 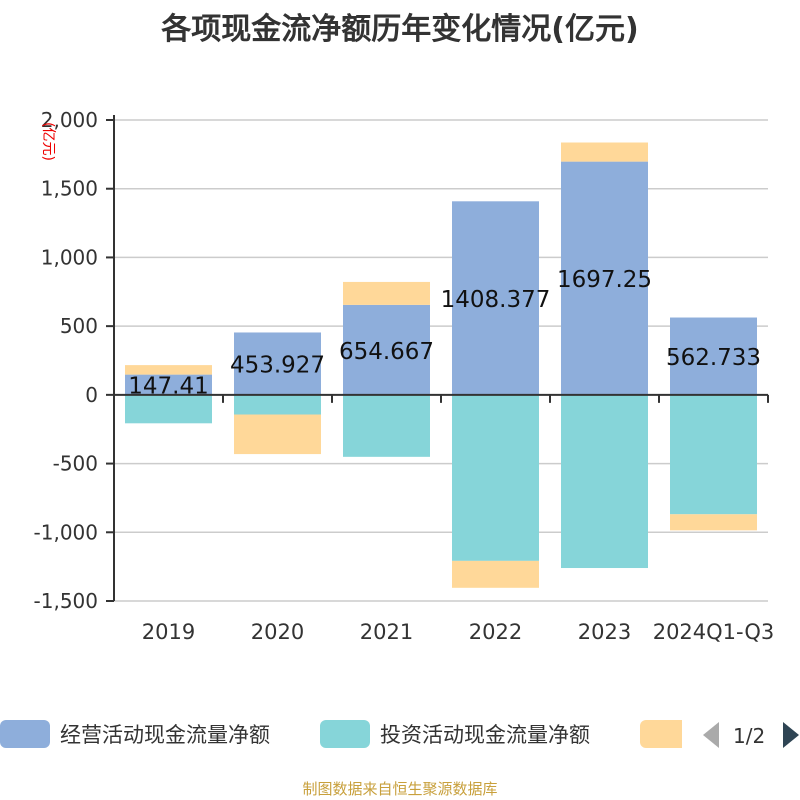 I want to click on y-tick-label: 500, so click(x=79, y=326).